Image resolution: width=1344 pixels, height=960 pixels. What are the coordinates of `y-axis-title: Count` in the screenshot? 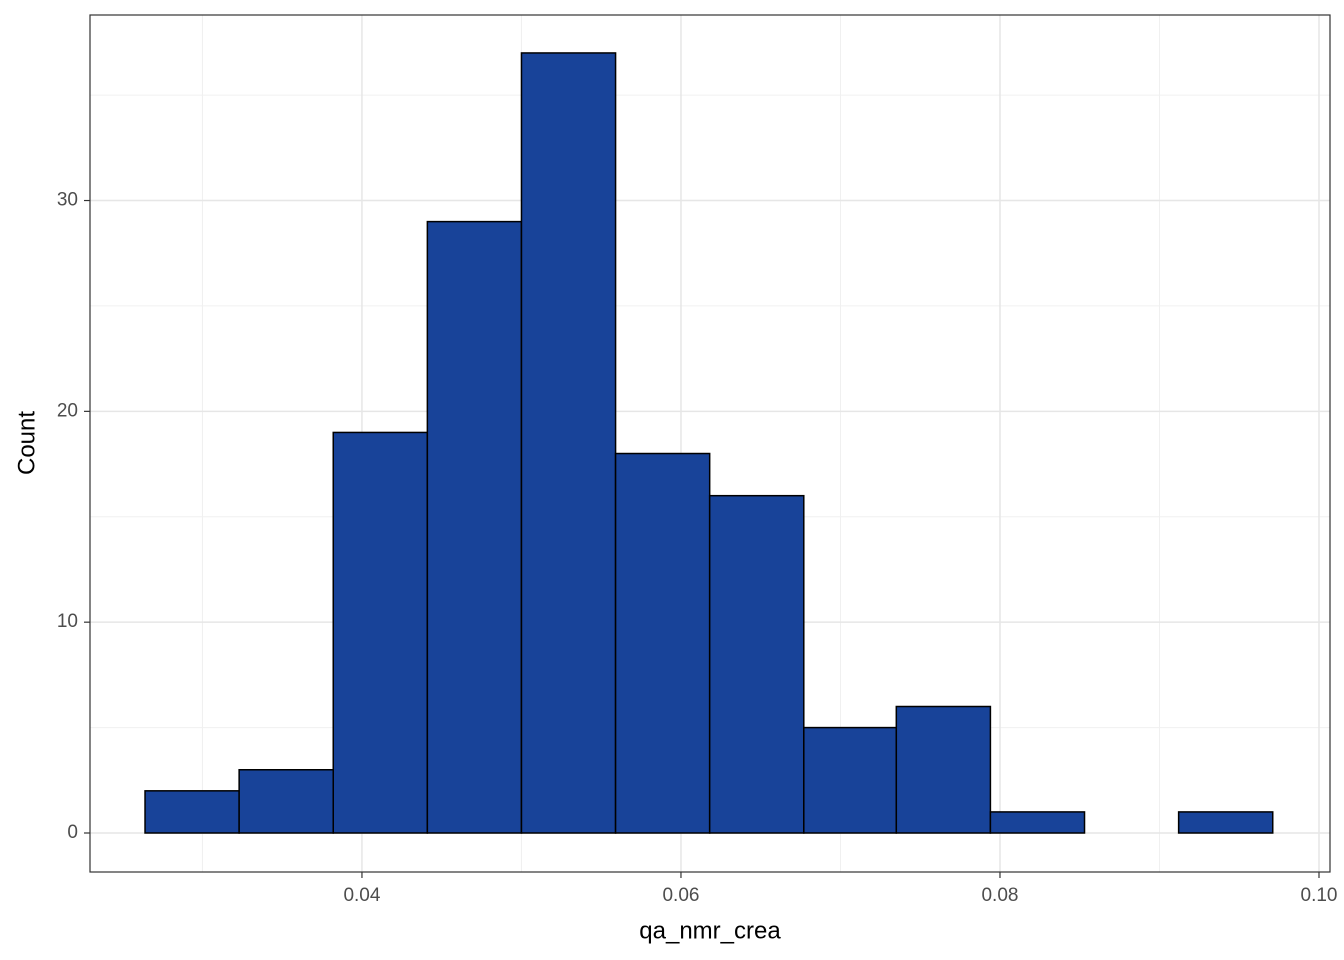 It's located at (26, 443).